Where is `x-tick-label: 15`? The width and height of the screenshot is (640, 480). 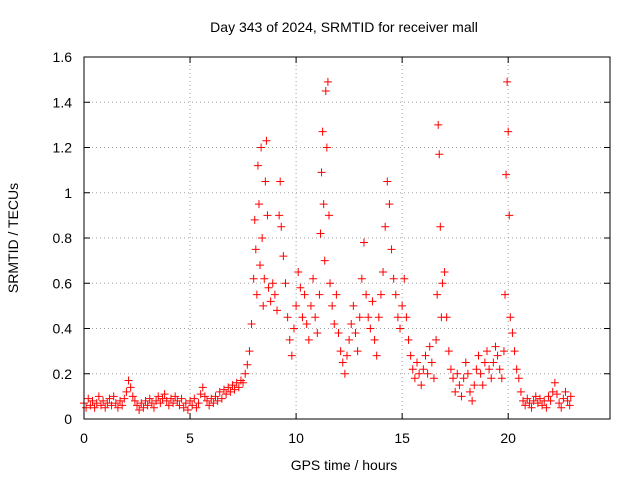 x-tick-label: 15 is located at coordinates (402, 438).